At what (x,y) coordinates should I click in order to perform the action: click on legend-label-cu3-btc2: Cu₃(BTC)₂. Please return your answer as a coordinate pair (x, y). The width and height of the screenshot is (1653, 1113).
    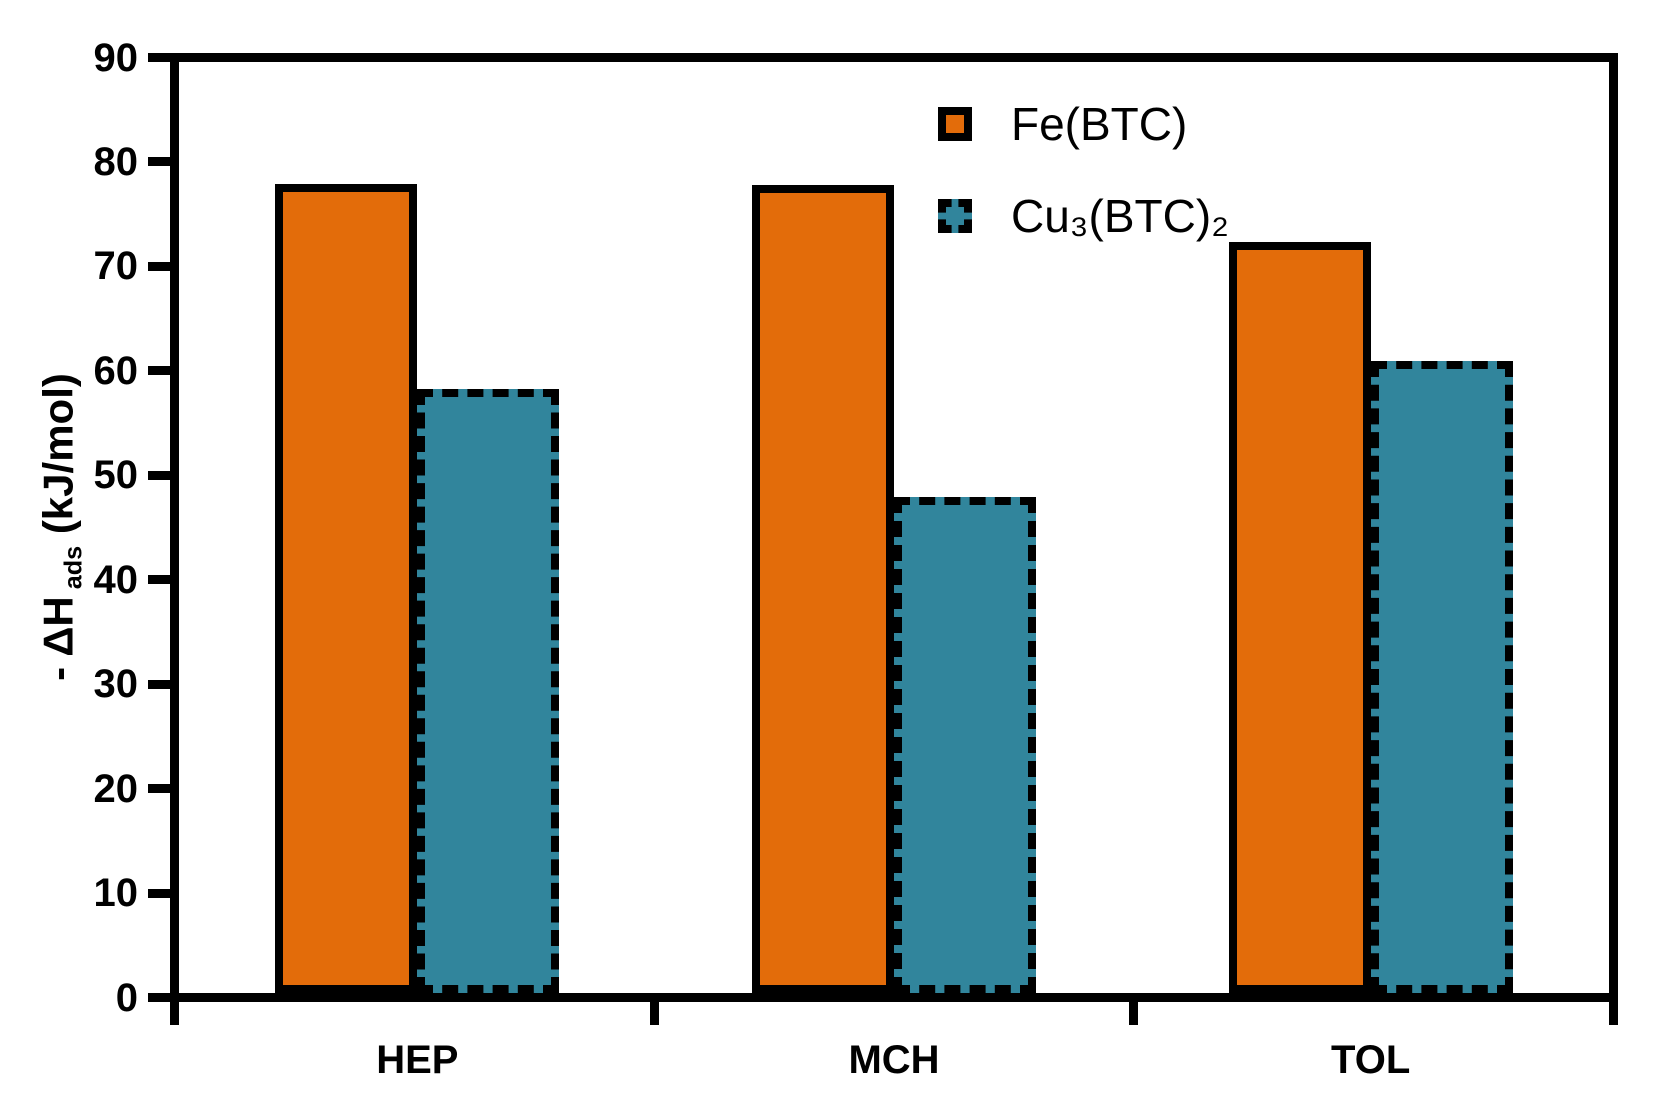
    Looking at the image, I should click on (1120, 216).